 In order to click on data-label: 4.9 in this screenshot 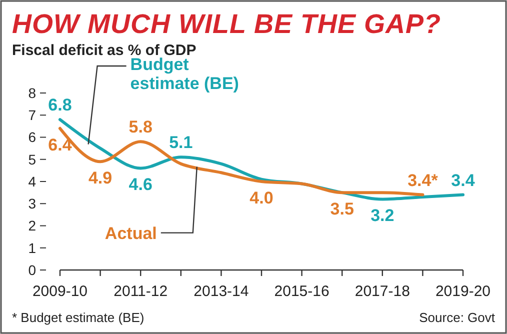, I will do `click(100, 178)`.